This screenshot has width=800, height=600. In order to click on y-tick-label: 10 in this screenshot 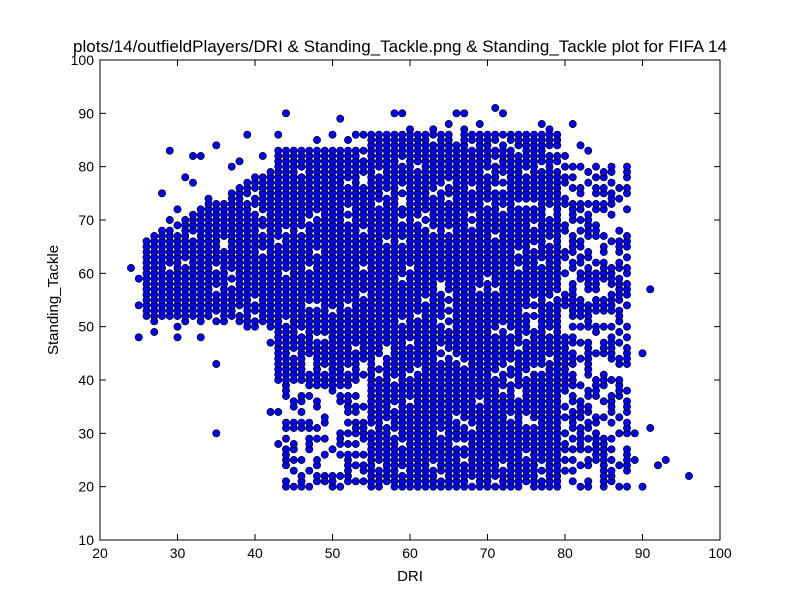, I will do `click(86, 540)`.